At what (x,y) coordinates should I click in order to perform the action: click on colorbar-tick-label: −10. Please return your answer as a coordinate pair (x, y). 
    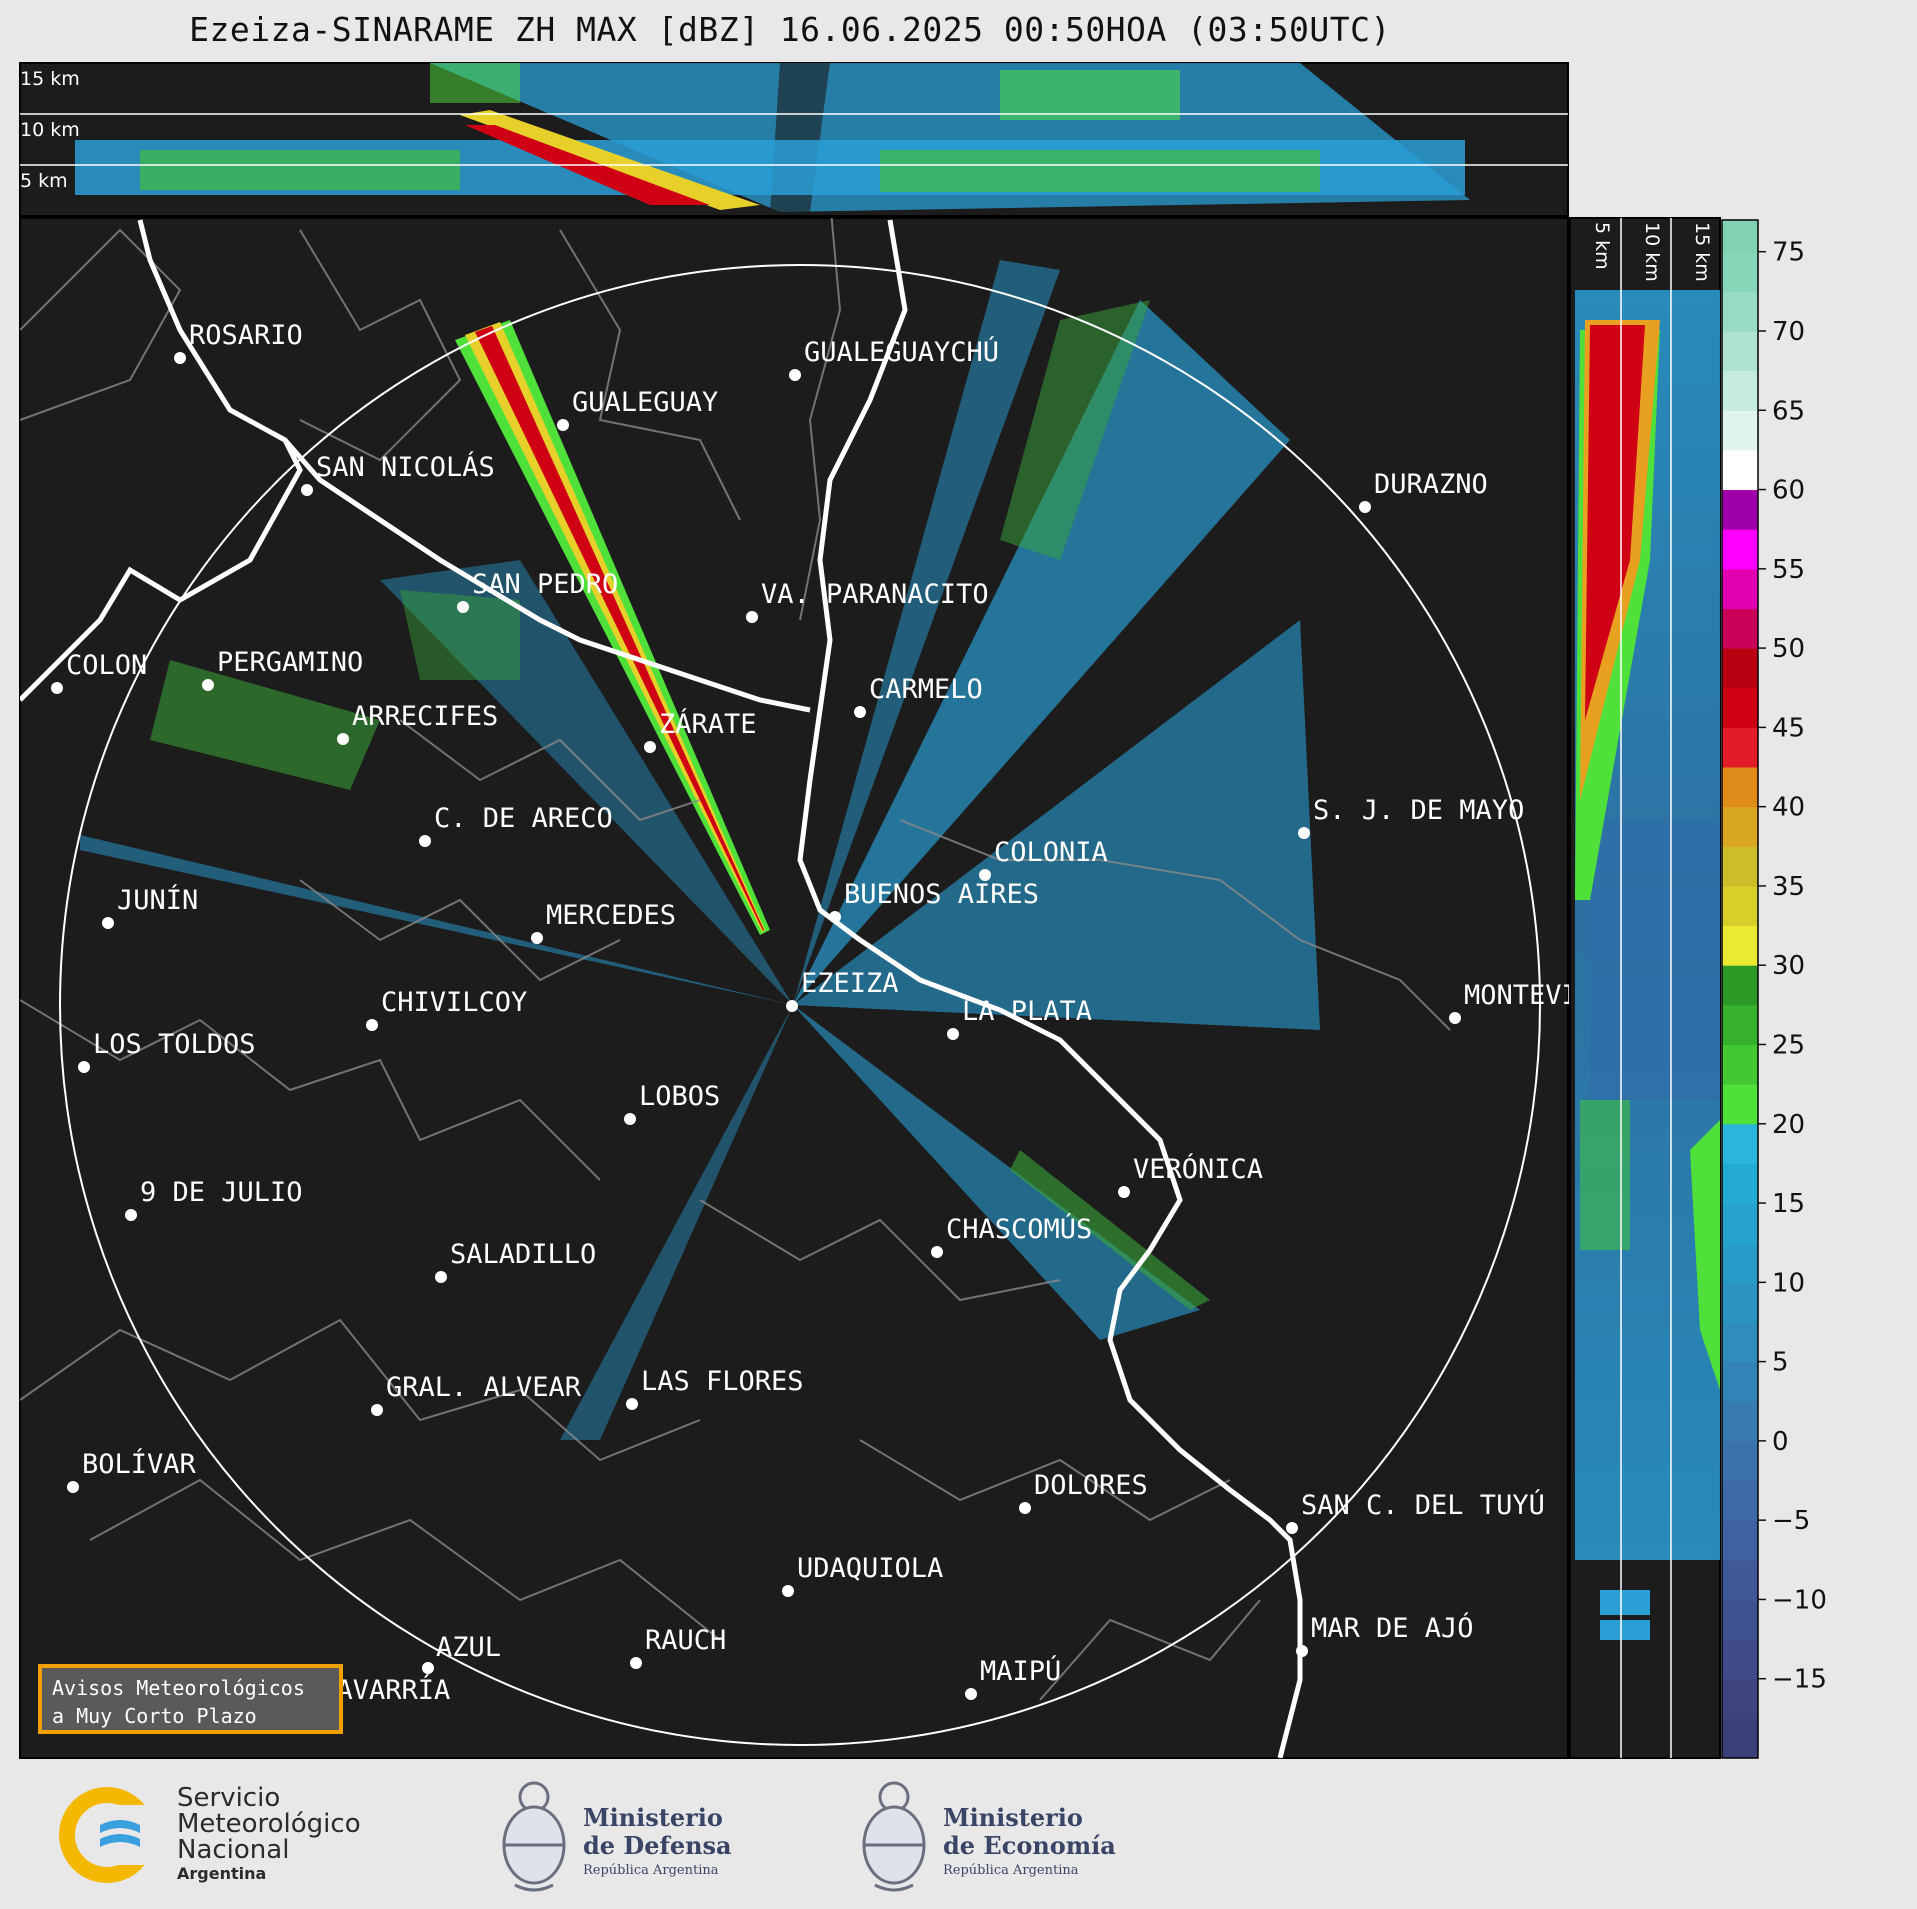
    Looking at the image, I should click on (1799, 1600).